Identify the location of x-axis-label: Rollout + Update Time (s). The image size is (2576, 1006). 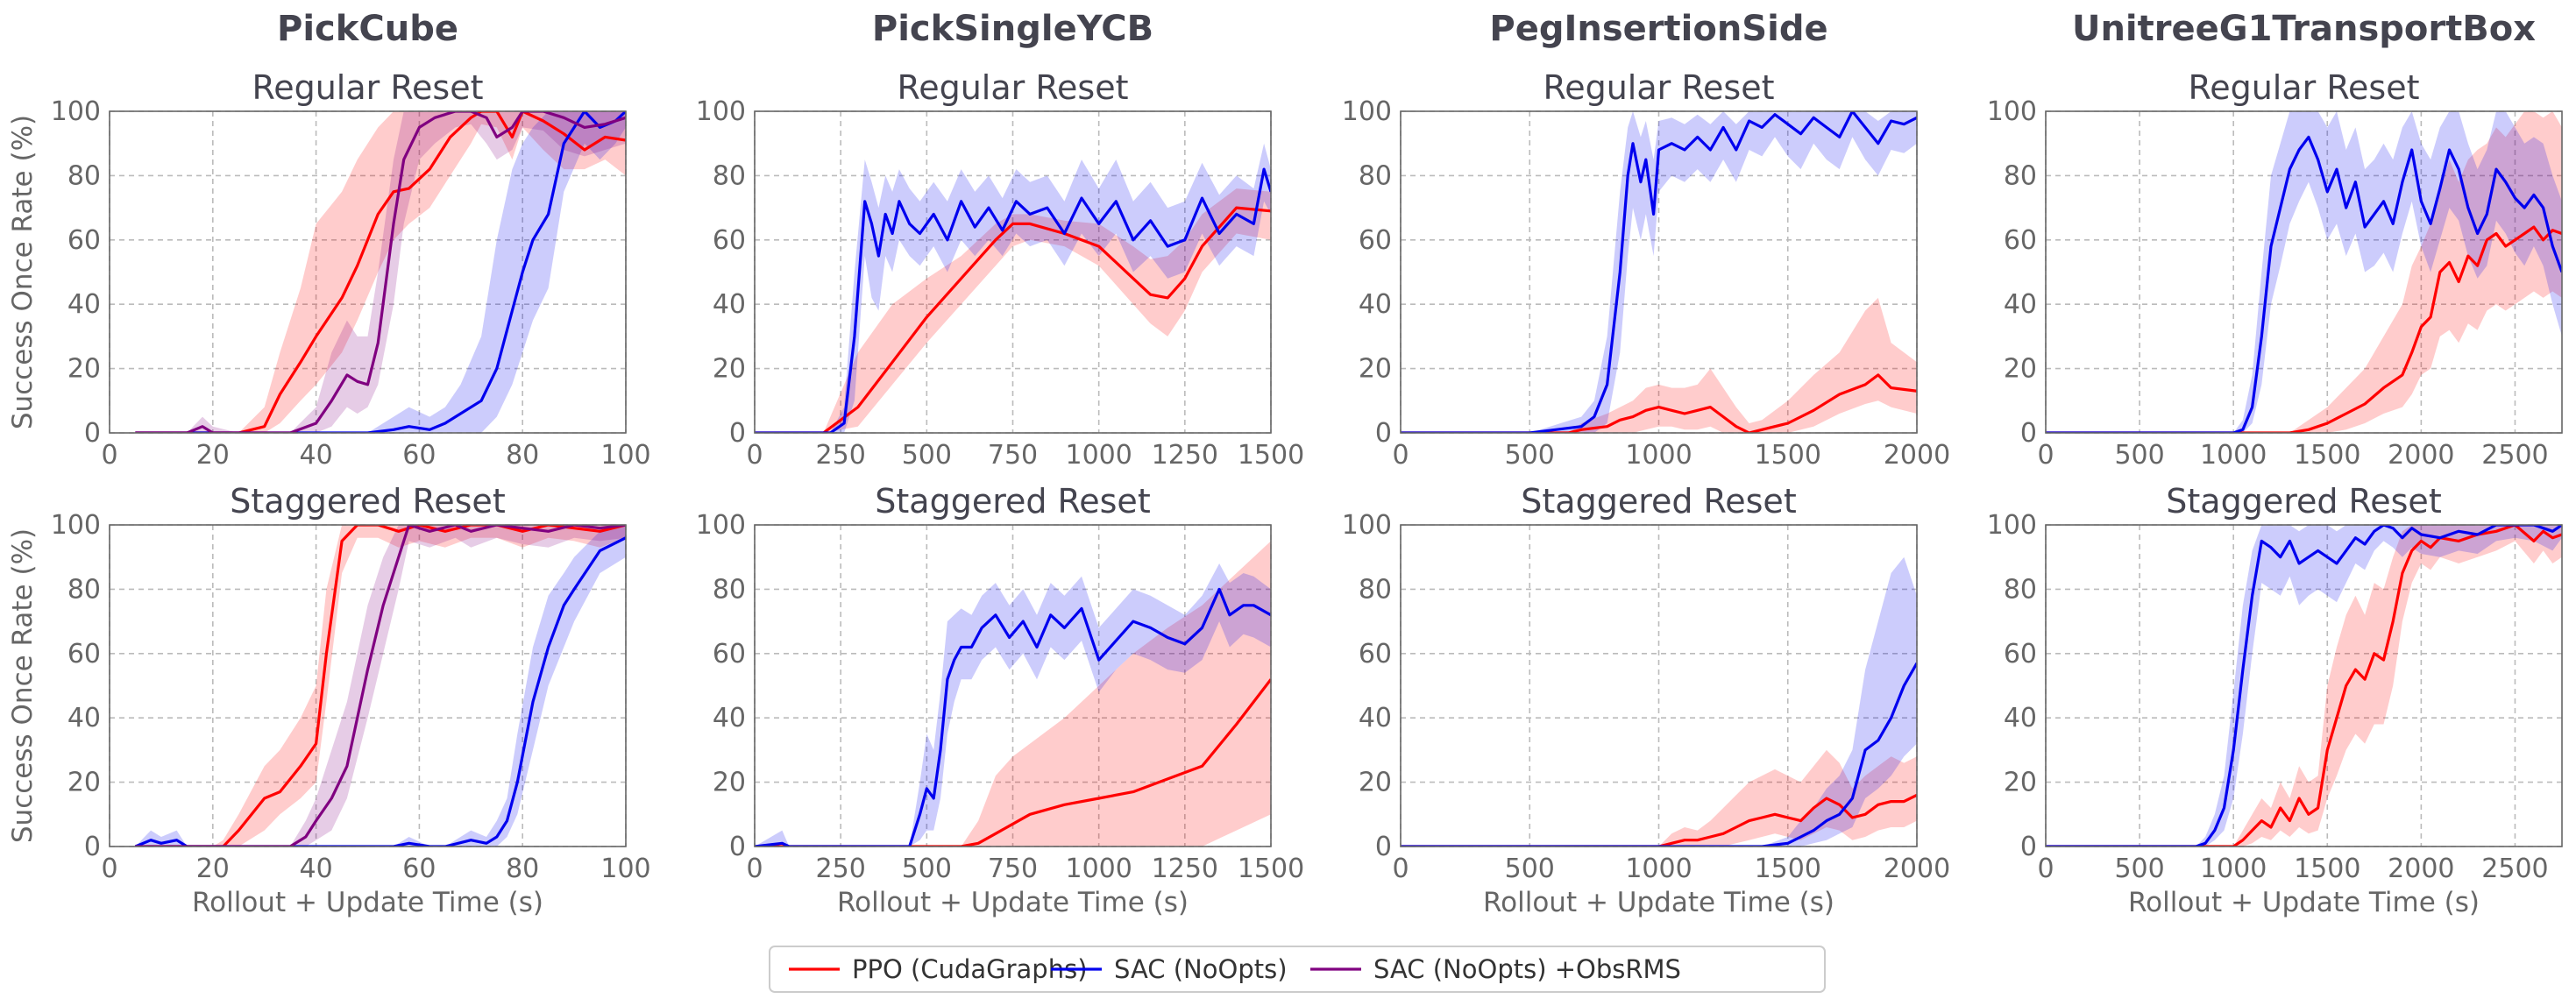
(367, 902).